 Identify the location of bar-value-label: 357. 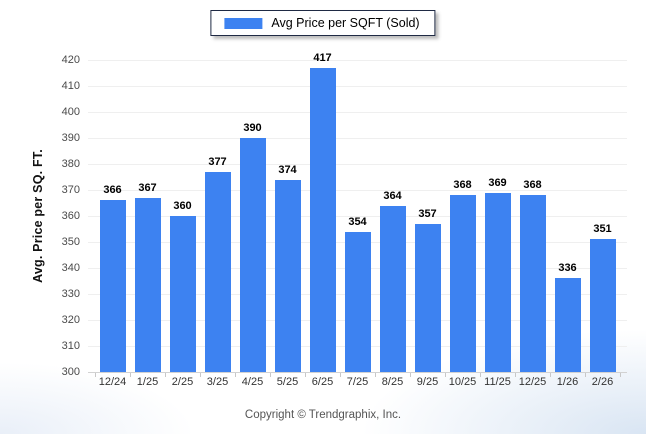
(427, 213).